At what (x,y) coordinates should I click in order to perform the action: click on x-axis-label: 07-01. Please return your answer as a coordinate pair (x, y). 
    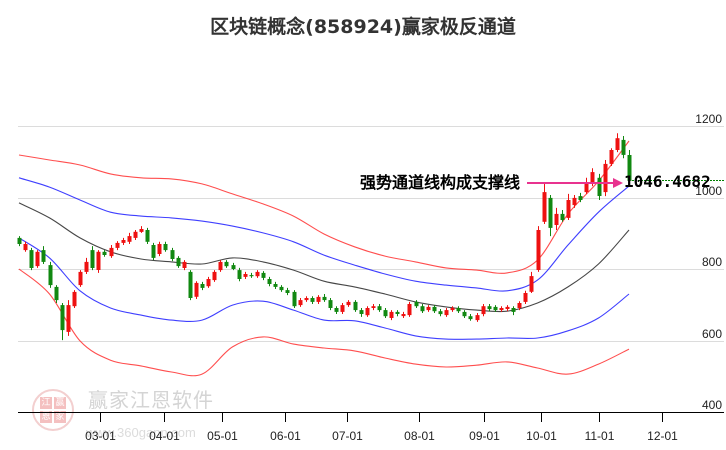
    Looking at the image, I should click on (347, 436).